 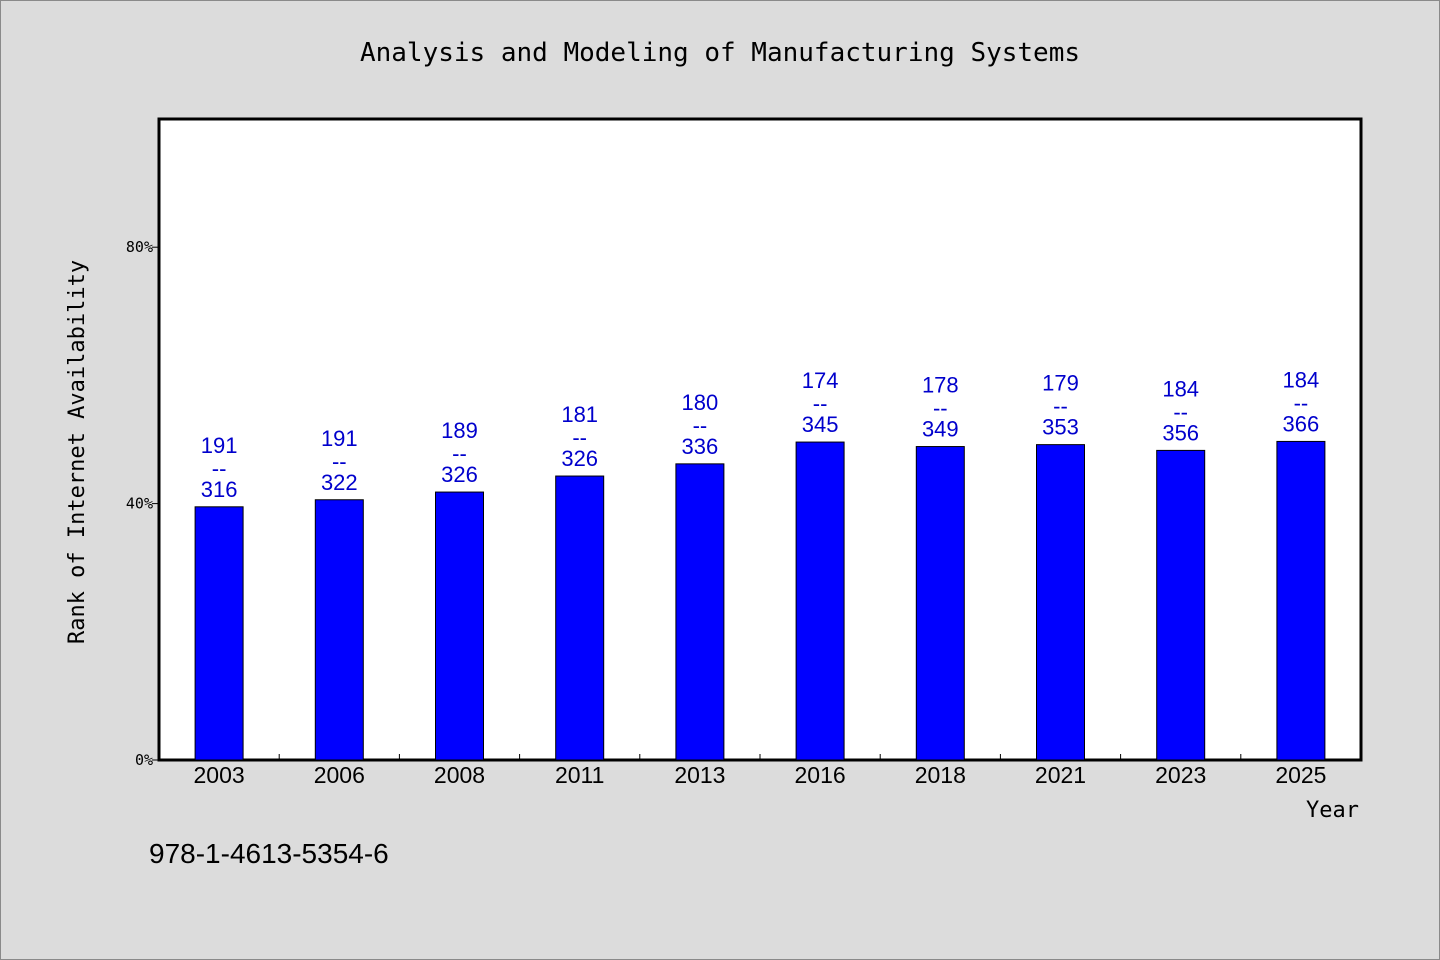 I want to click on data-label-bottom: 366, so click(x=1301, y=423).